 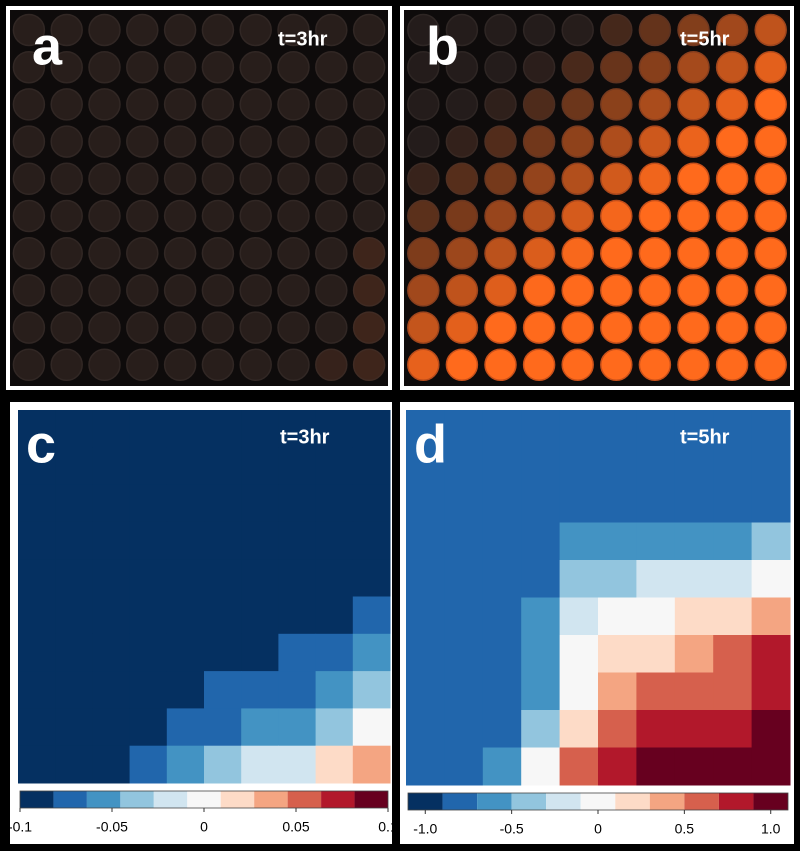 I want to click on panel-letter: d, so click(x=430, y=444).